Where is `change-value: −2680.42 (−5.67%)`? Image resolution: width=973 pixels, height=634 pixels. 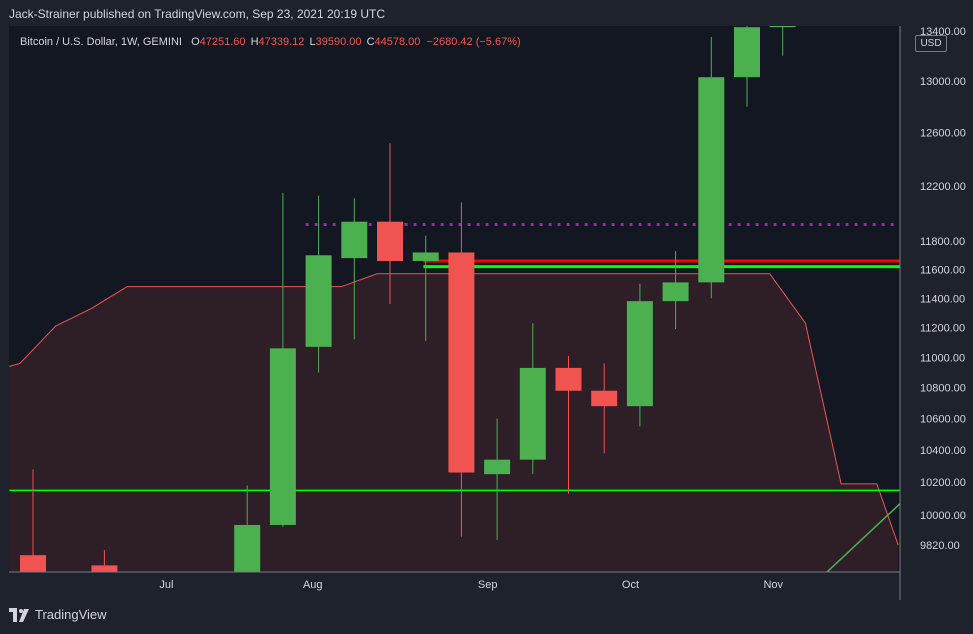
change-value: −2680.42 (−5.67%) is located at coordinates (473, 42).